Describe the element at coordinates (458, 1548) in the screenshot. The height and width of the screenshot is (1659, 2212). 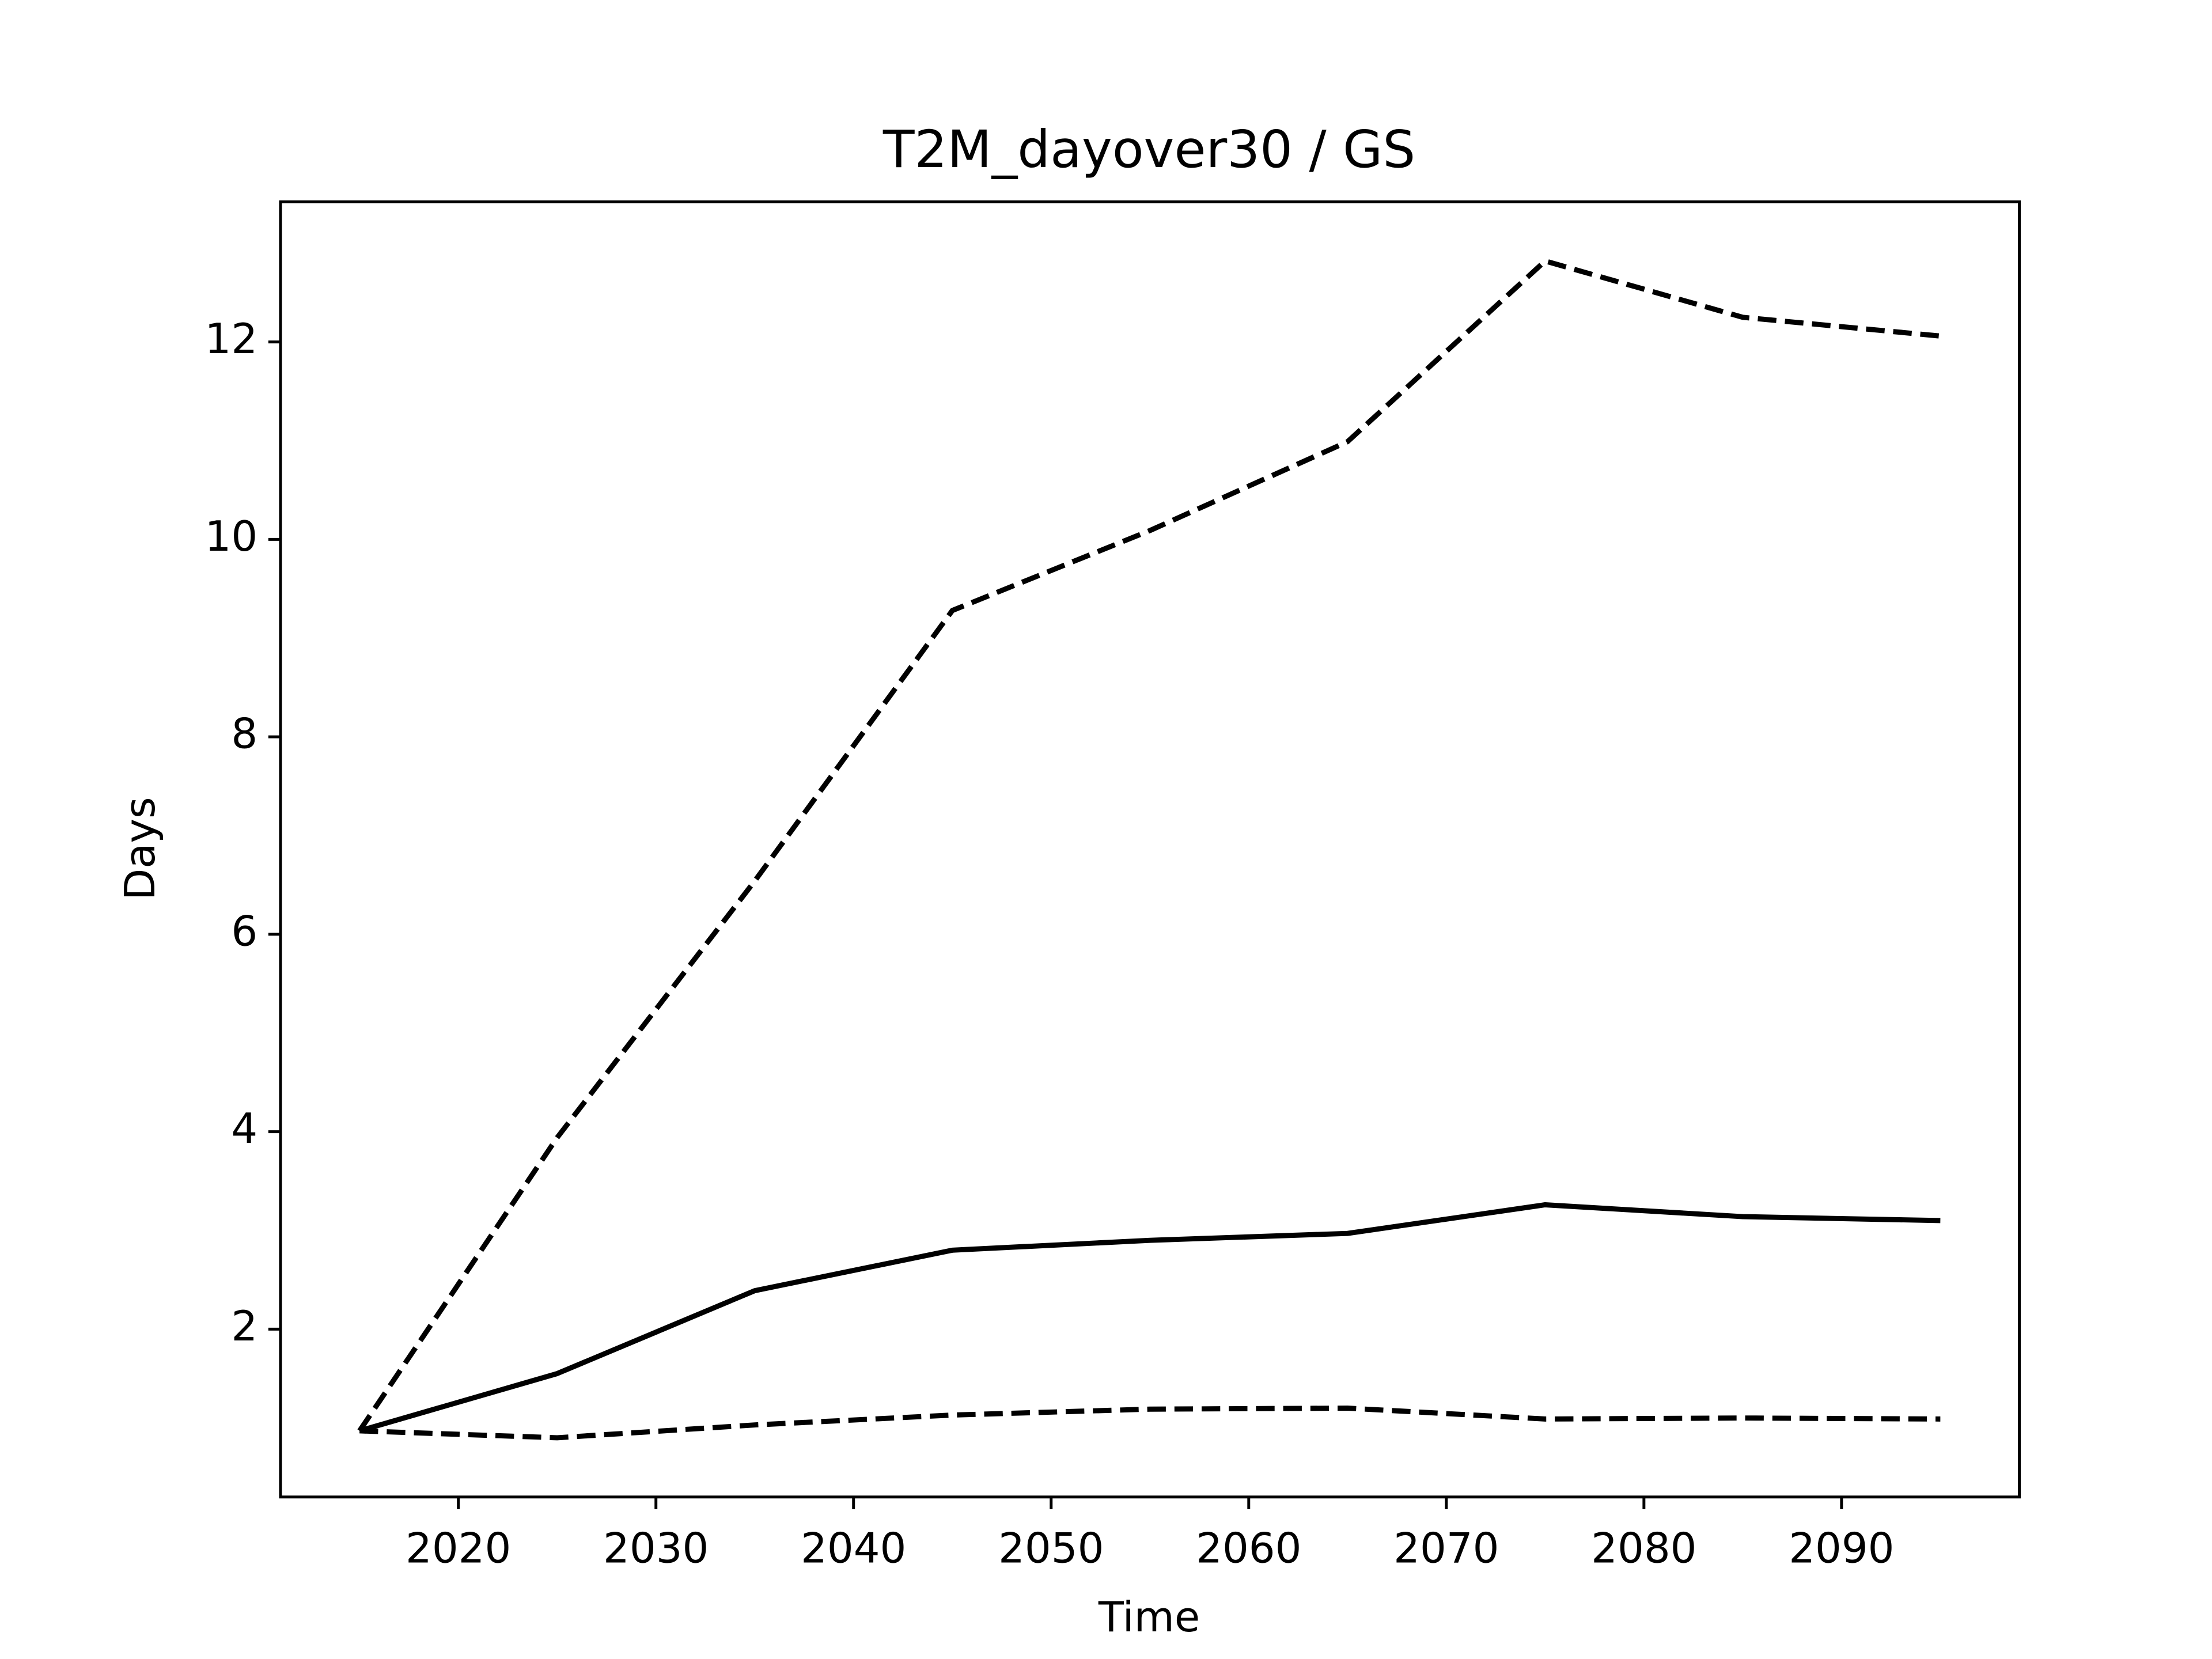
I see `x-tick-label: 2020` at that location.